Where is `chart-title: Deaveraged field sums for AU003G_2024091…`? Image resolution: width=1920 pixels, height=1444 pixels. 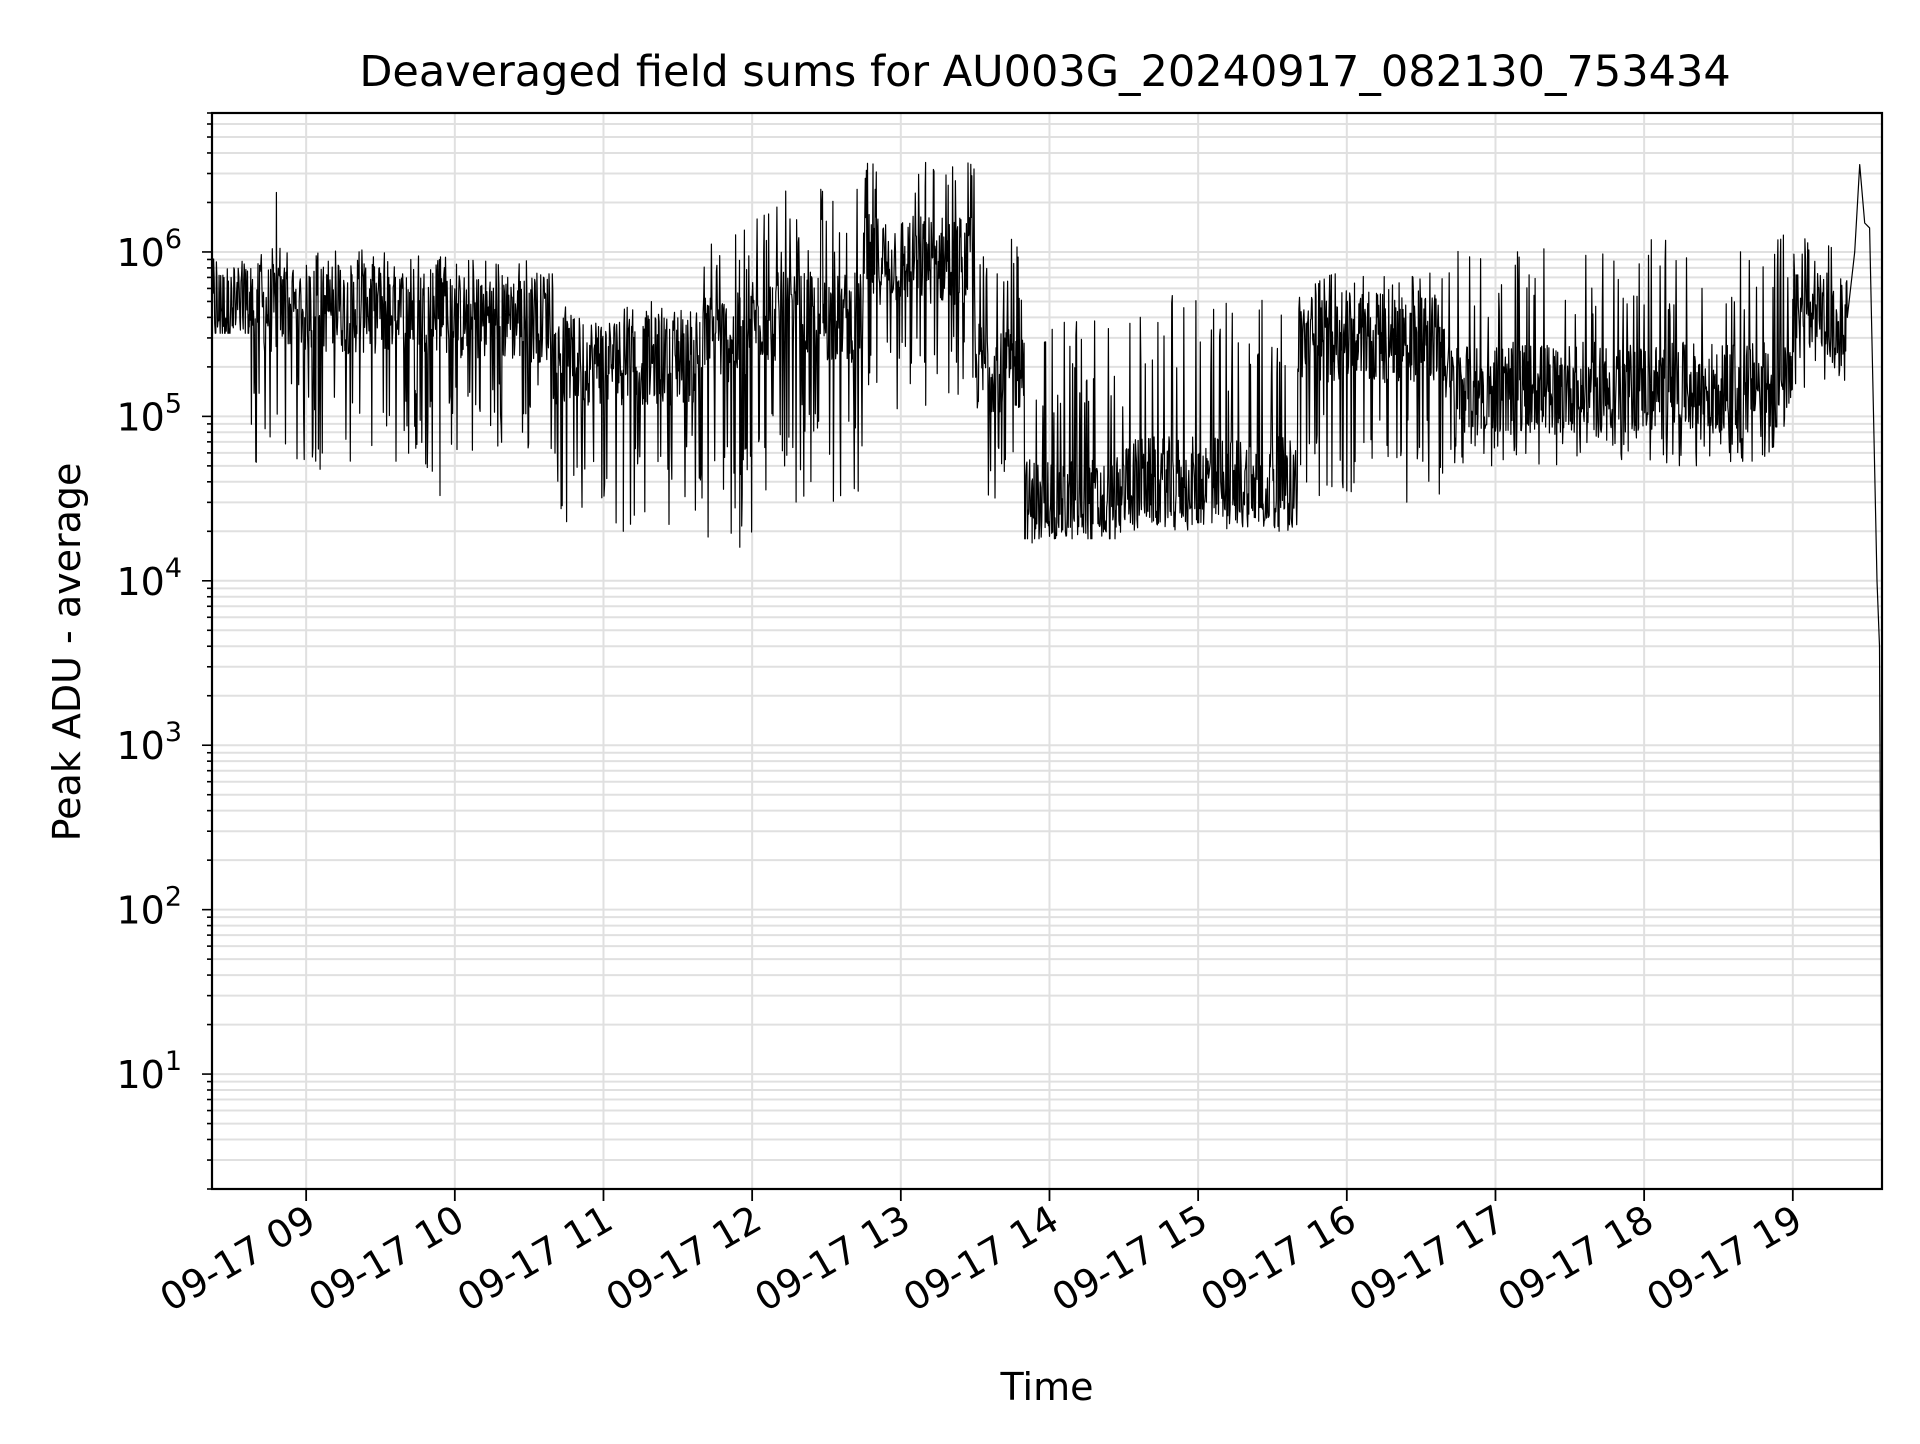 chart-title: Deaveraged field sums for AU003G_2024091… is located at coordinates (1044, 72).